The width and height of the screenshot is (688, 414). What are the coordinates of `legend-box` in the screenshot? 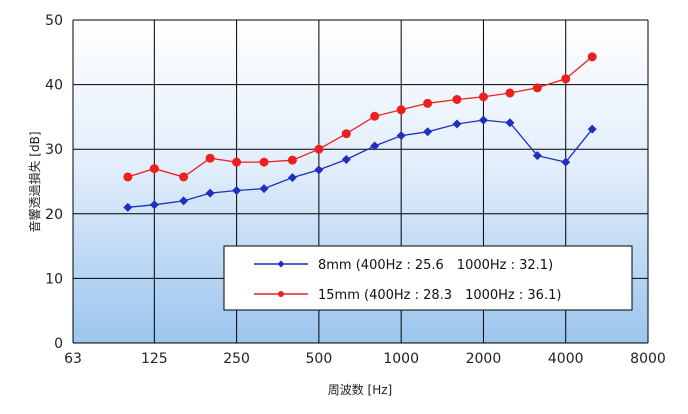 It's located at (428, 278).